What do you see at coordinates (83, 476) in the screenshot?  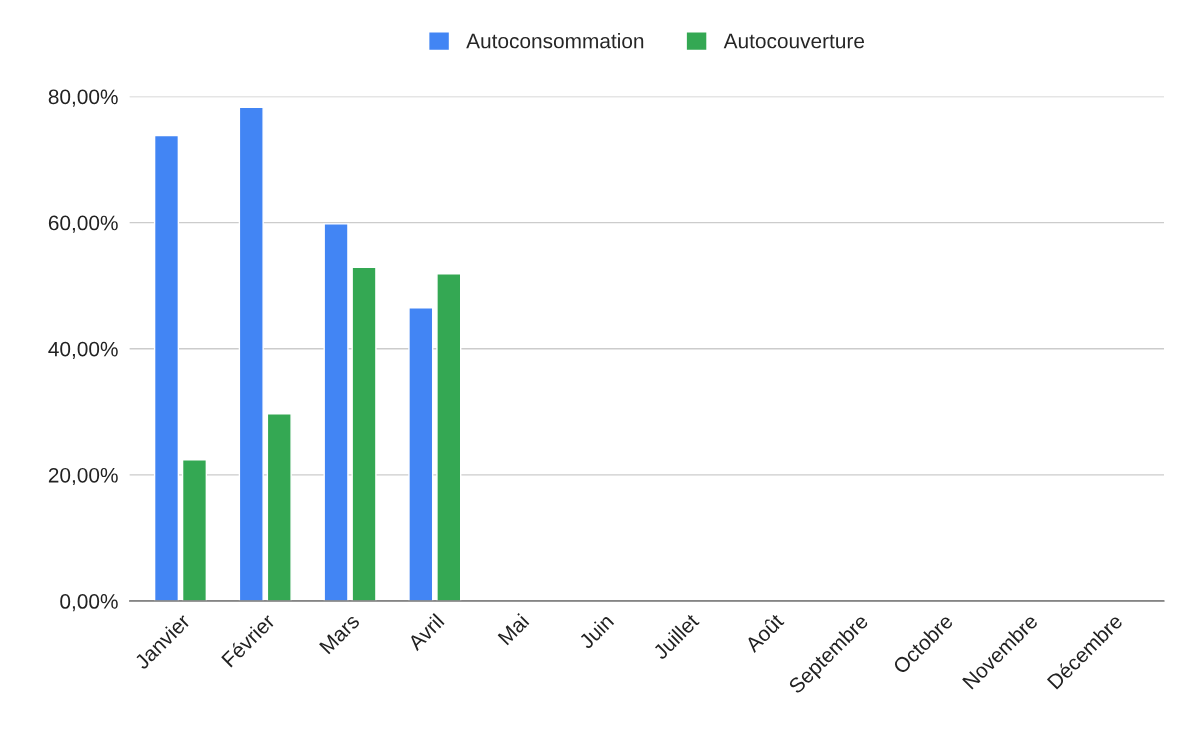 I see `y-tick-label: 20,00%` at bounding box center [83, 476].